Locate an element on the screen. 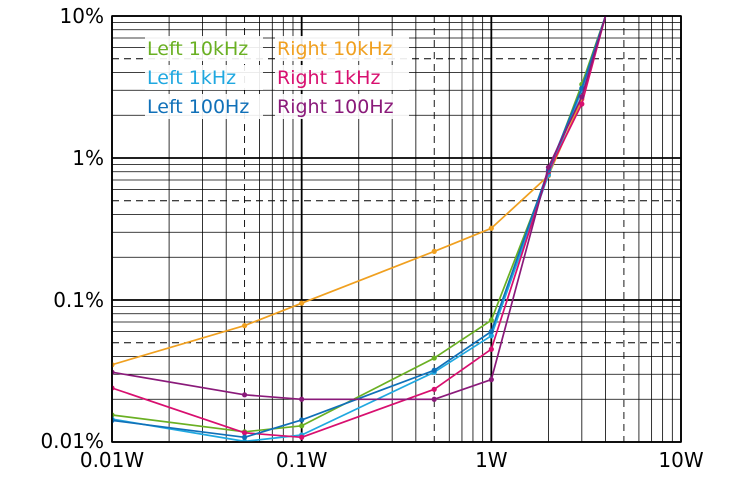 The width and height of the screenshot is (740, 480). legend-entry: Right 1kHz is located at coordinates (328, 78).